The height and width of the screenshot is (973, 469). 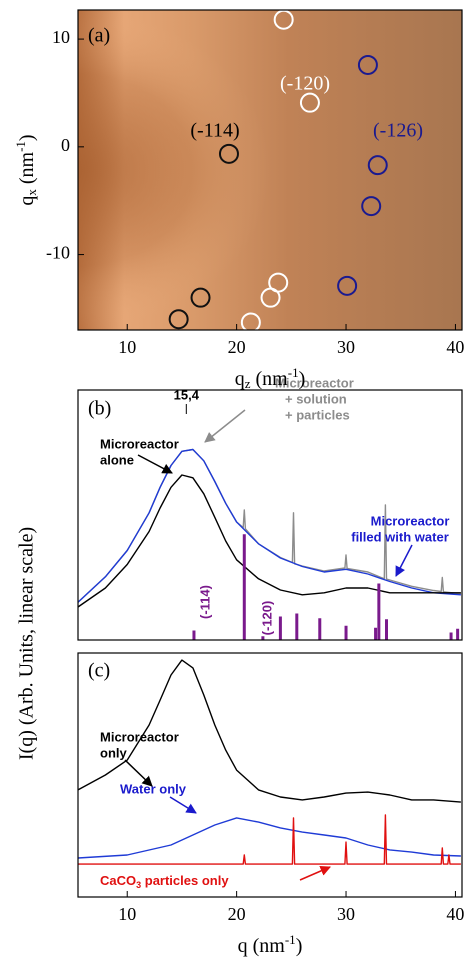 I want to click on axis-label-part: x, so click(x=31, y=192).